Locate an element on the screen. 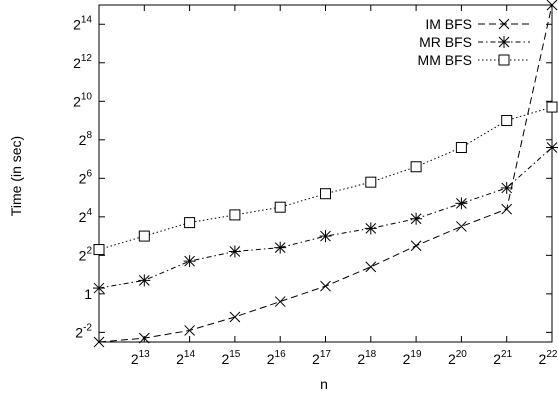 This screenshot has width=558, height=397. x-tick-label: 221 is located at coordinates (502, 358).